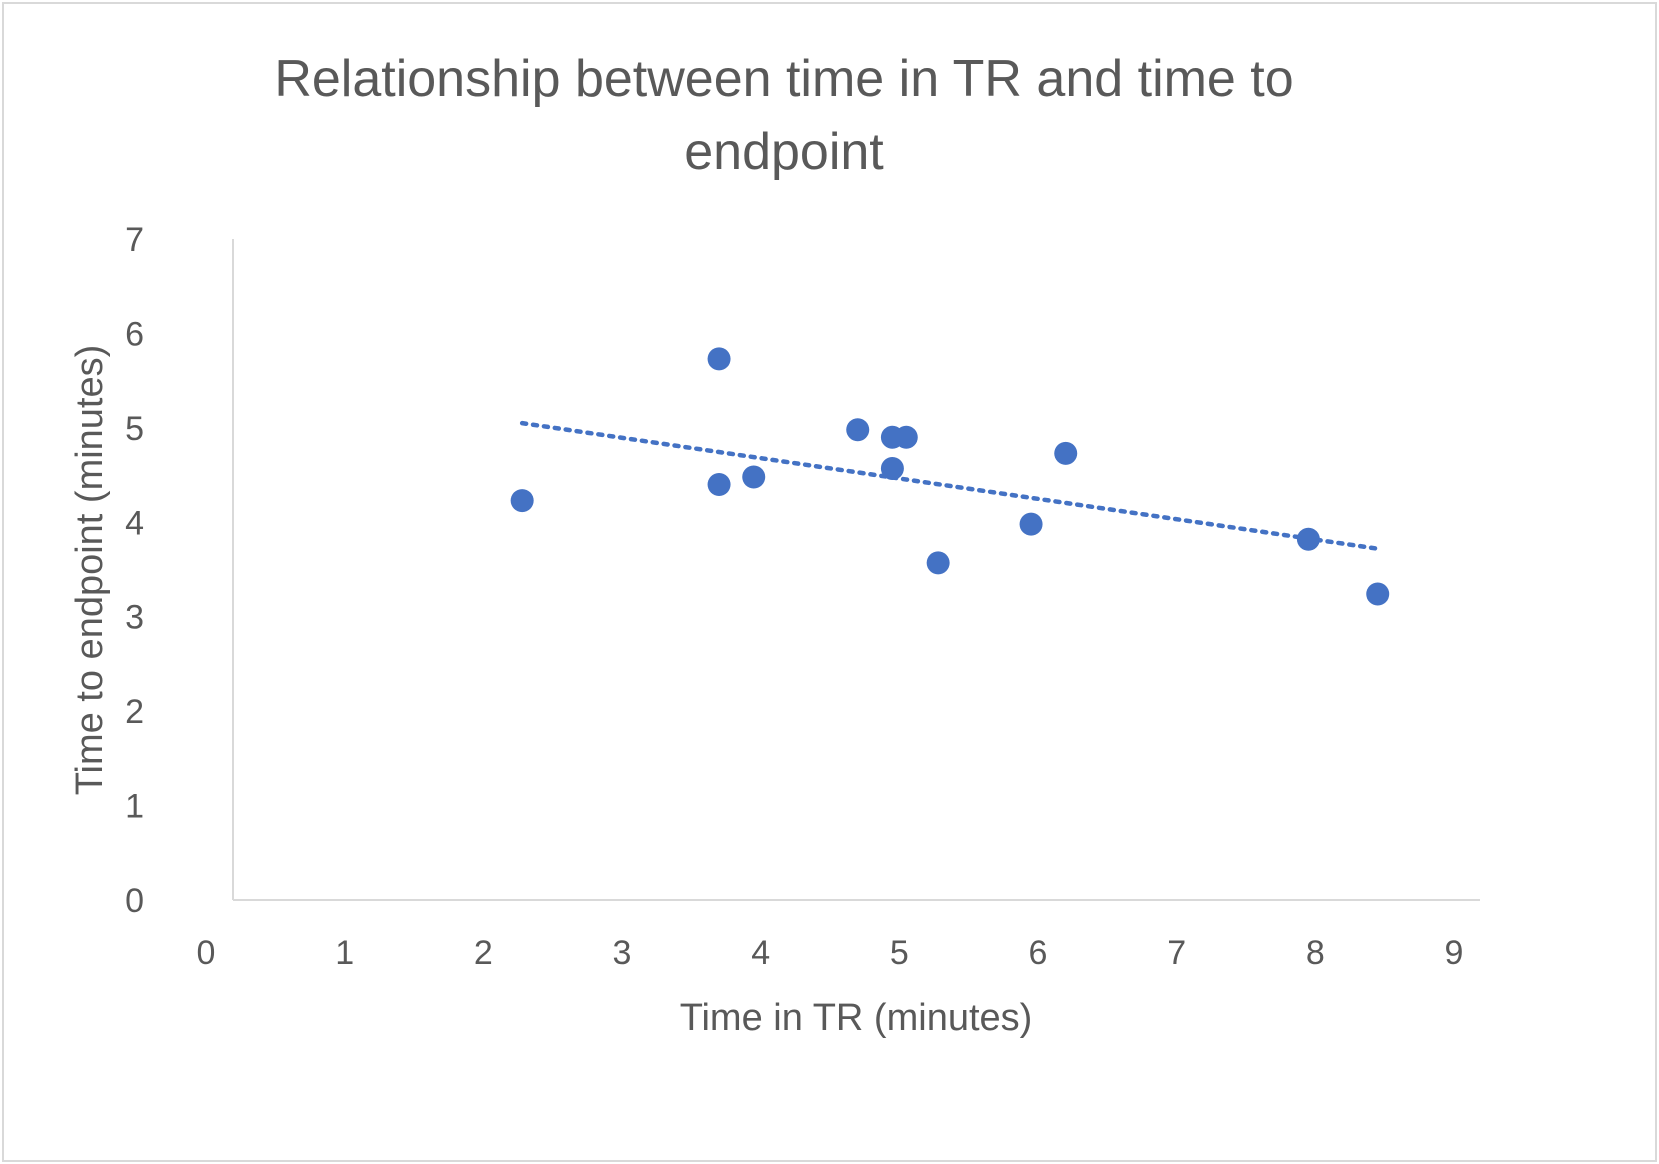 This screenshot has width=1659, height=1164. What do you see at coordinates (784, 152) in the screenshot?
I see `chart-title-line-2: endpoint` at bounding box center [784, 152].